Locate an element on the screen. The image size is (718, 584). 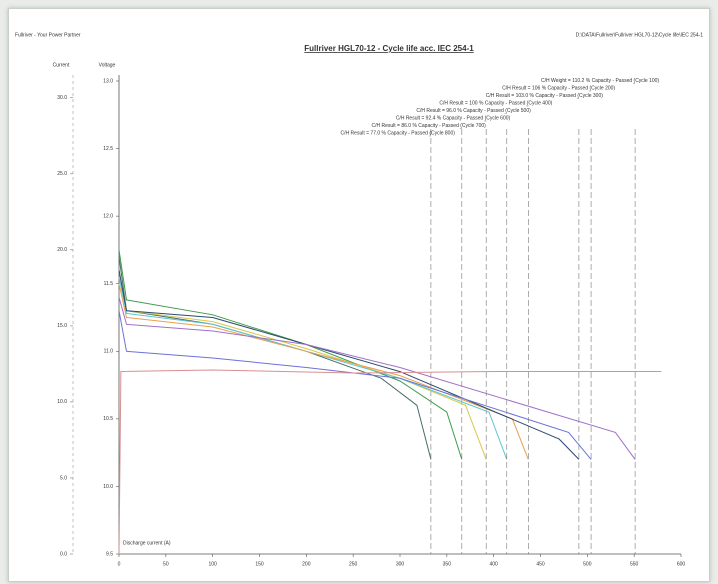
y-tick-label: 12.0 is located at coordinates (108, 216).